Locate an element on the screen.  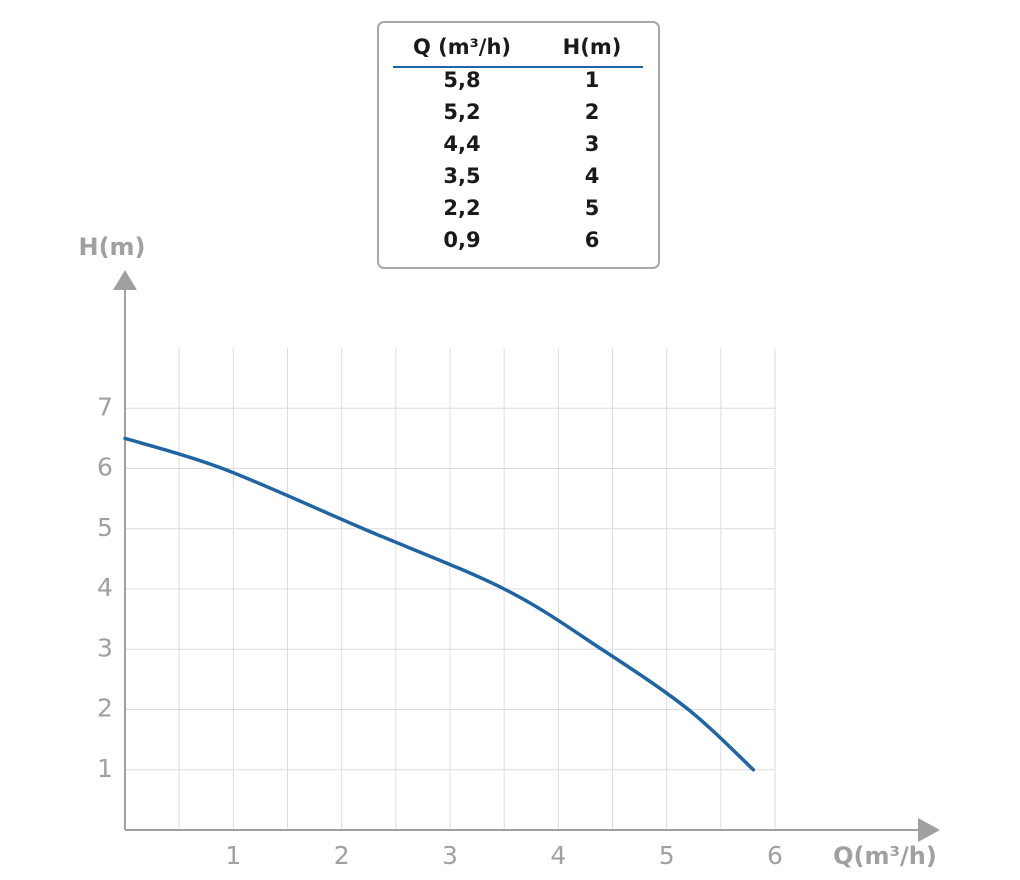
y-tick-label: 1 is located at coordinates (105, 768).